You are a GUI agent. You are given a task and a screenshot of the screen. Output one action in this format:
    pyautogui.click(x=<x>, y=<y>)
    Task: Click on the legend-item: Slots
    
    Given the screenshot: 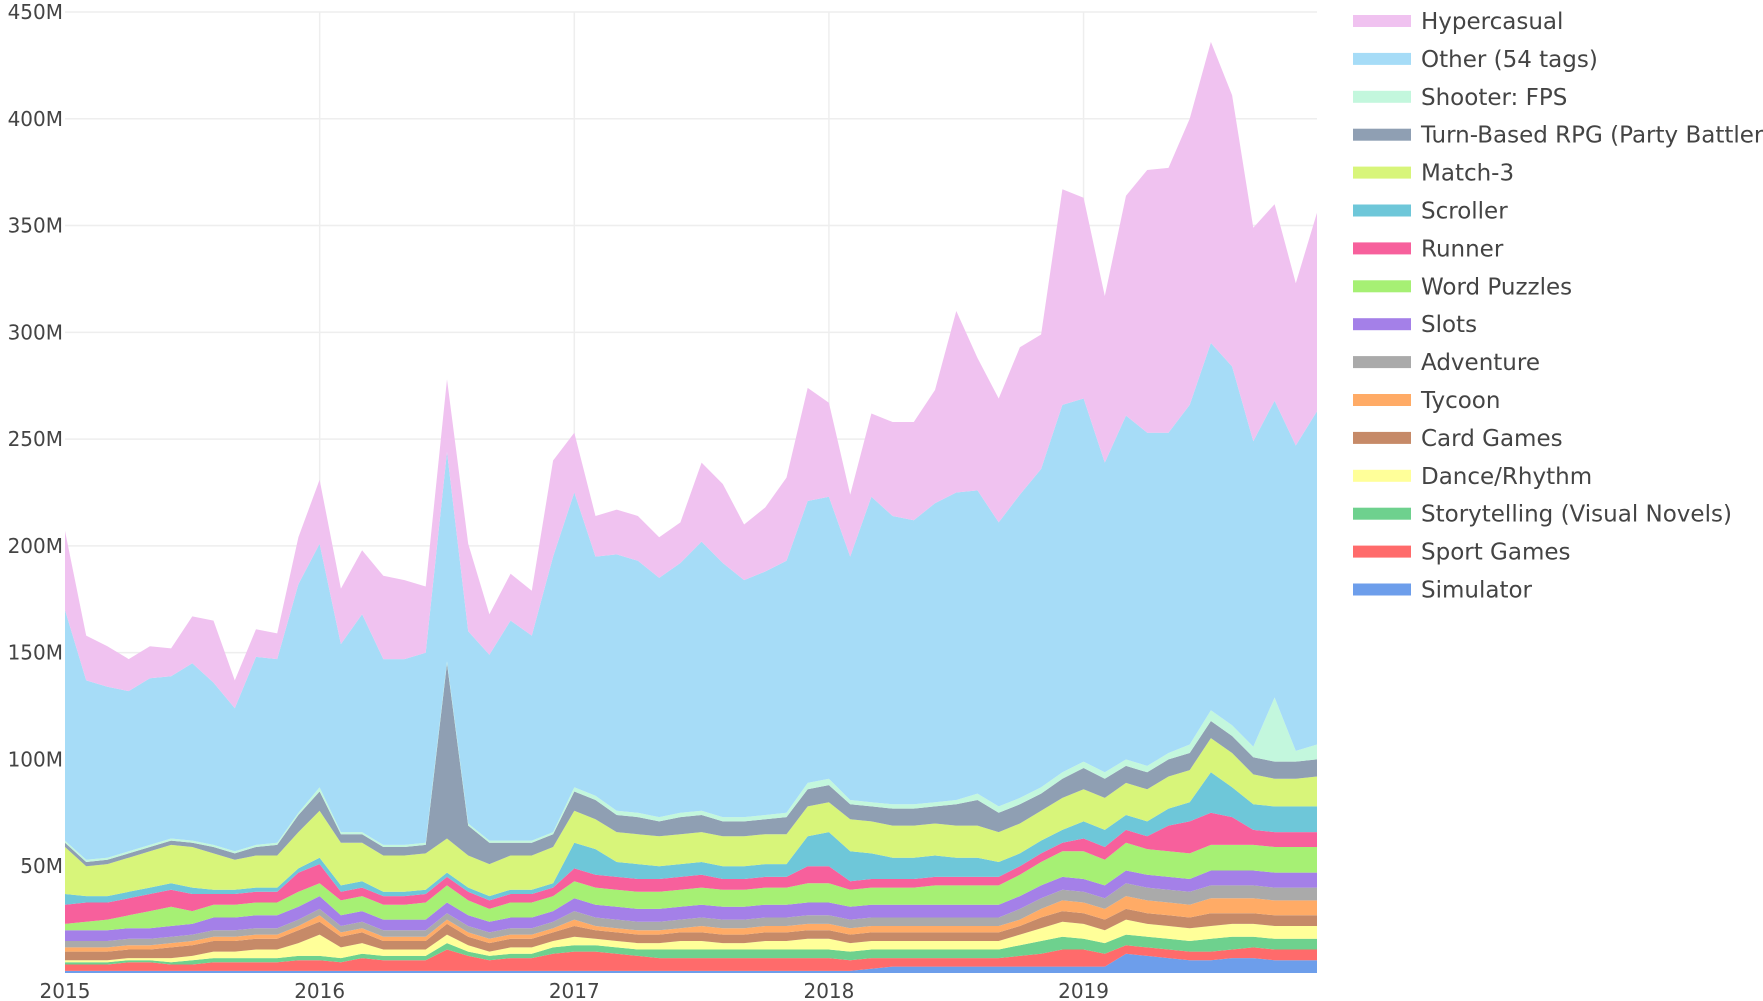 What is the action you would take?
    pyautogui.click(x=1415, y=325)
    